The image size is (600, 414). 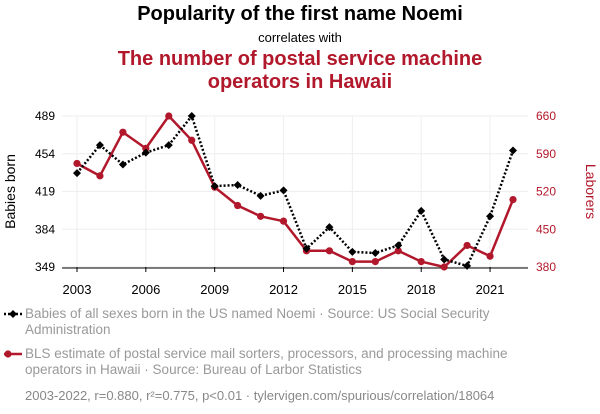 I want to click on y-right-tick-label: 520, so click(x=546, y=192).